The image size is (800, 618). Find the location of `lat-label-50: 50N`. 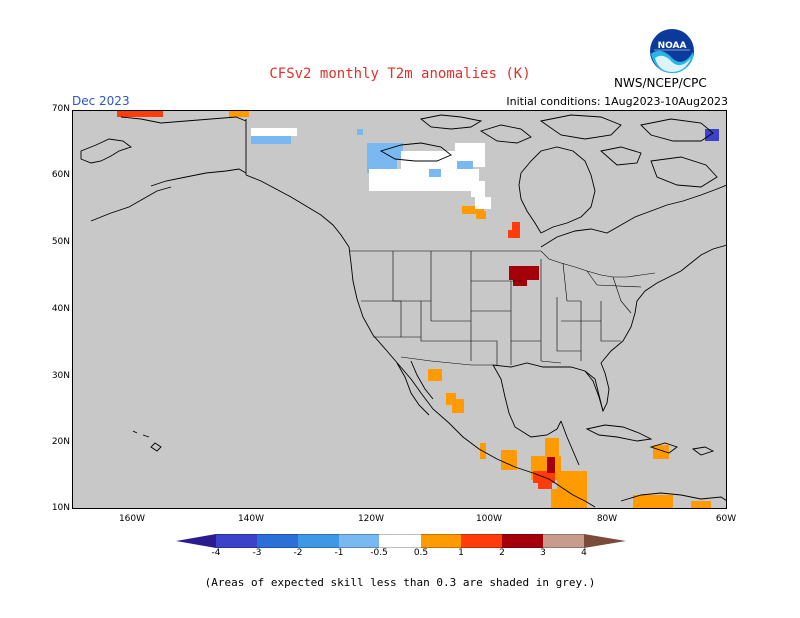

lat-label-50: 50N is located at coordinates (60, 242).